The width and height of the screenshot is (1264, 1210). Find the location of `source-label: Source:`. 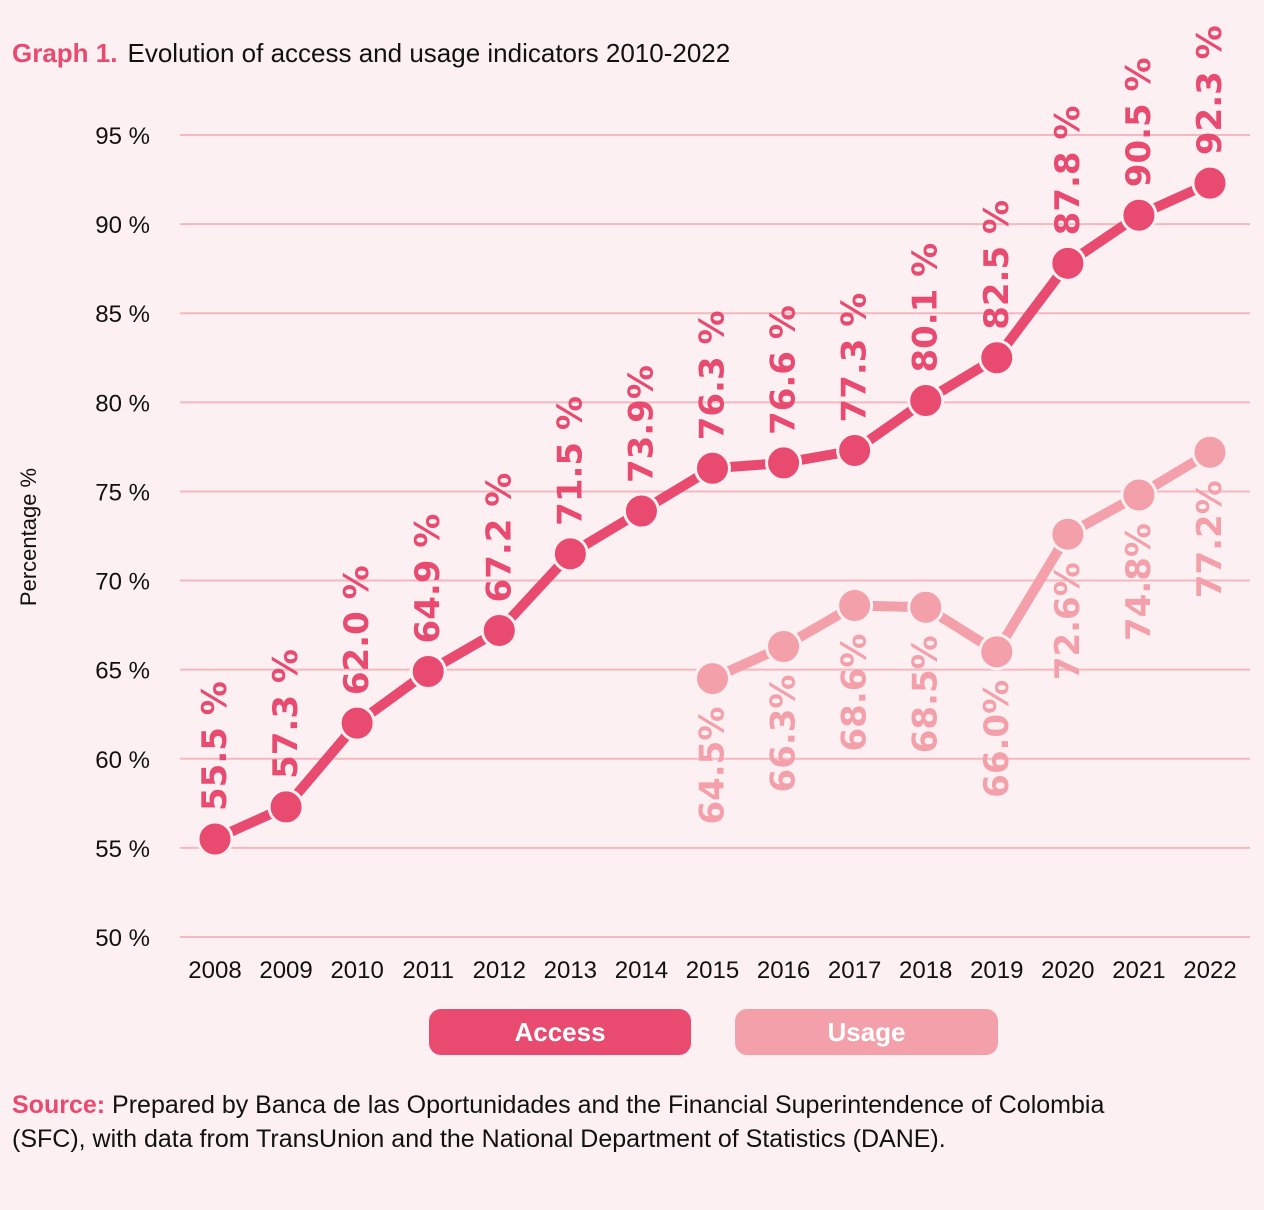

source-label: Source: is located at coordinates (59, 1105).